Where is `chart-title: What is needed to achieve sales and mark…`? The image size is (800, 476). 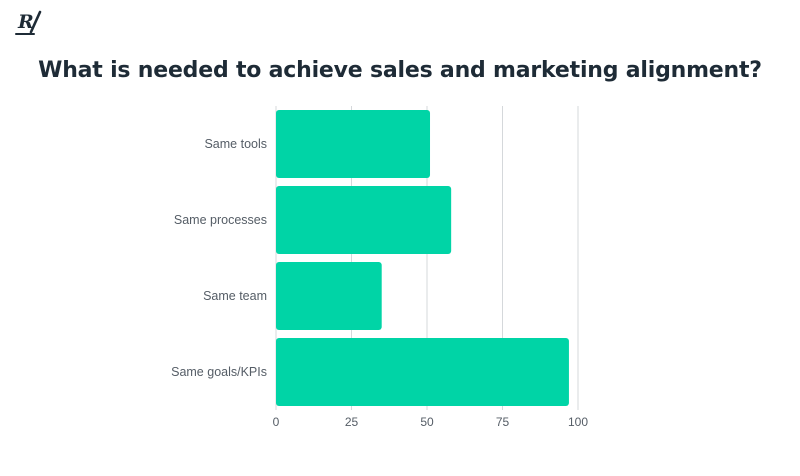
chart-title: What is needed to achieve sales and mark… is located at coordinates (400, 70).